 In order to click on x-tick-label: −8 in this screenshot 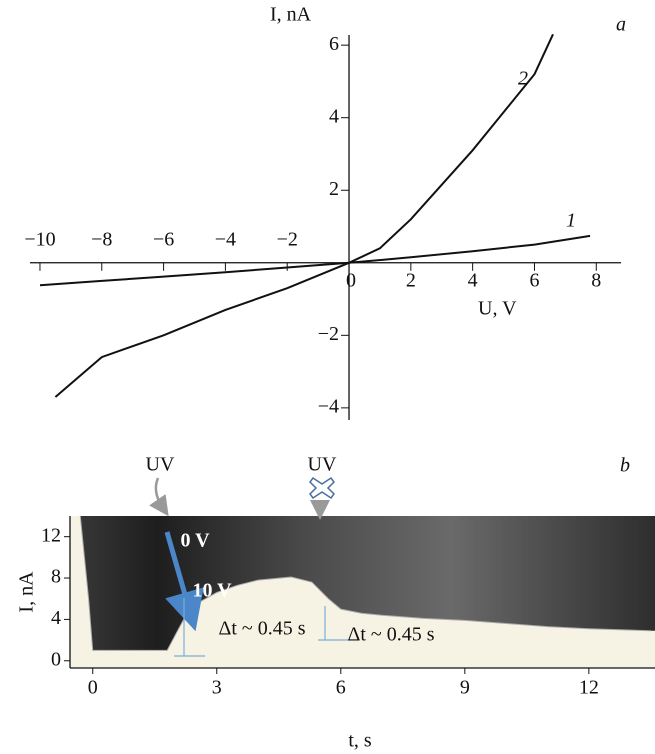, I will do `click(101, 239)`.